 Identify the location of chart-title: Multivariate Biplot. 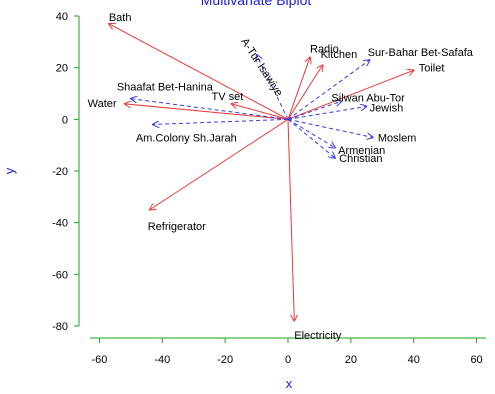
(256, 4).